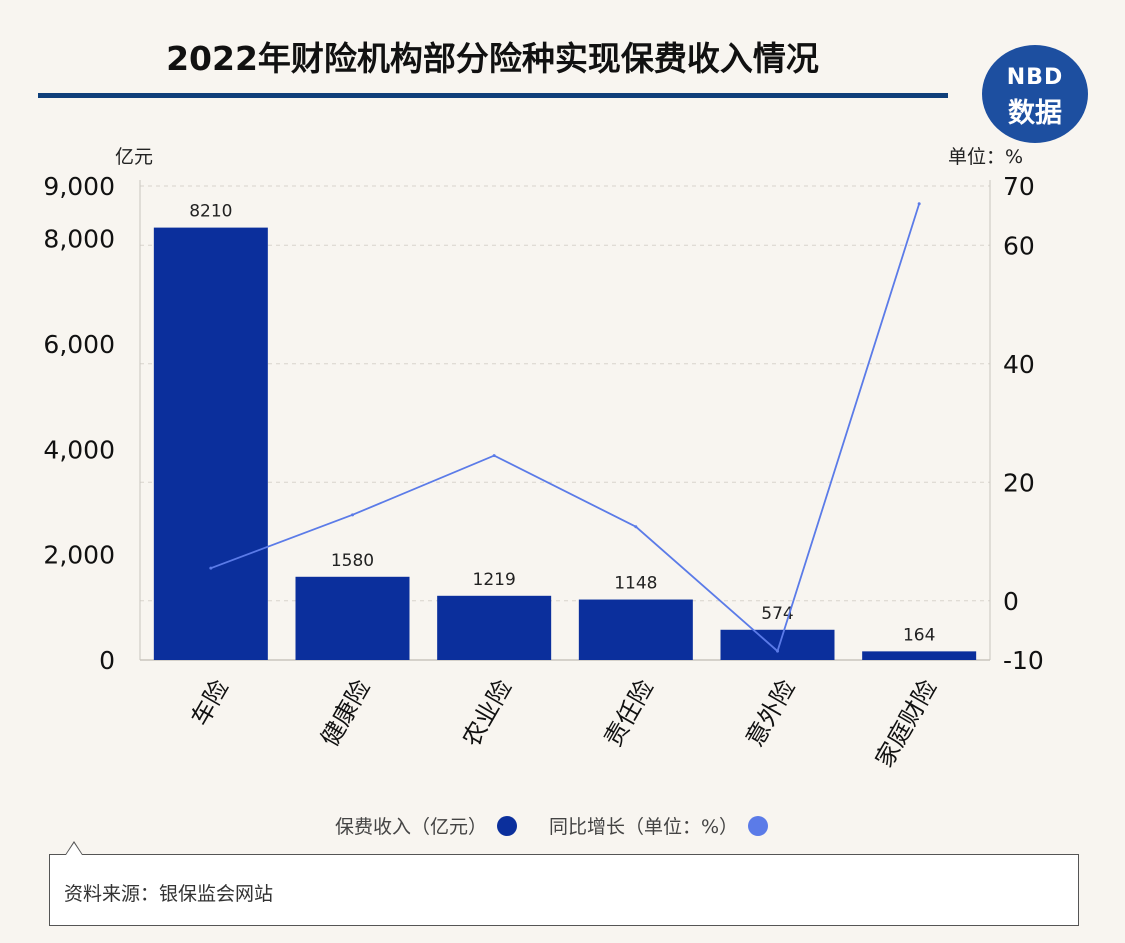 This screenshot has width=1125, height=943. What do you see at coordinates (493, 95) in the screenshot?
I see `title-underline` at bounding box center [493, 95].